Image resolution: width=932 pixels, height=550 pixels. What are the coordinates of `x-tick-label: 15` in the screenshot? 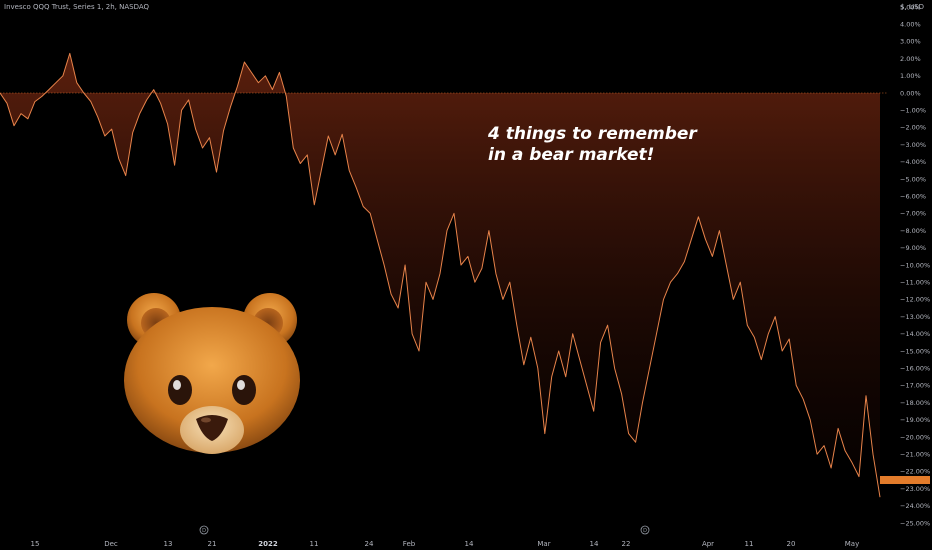 It's located at (35, 544).